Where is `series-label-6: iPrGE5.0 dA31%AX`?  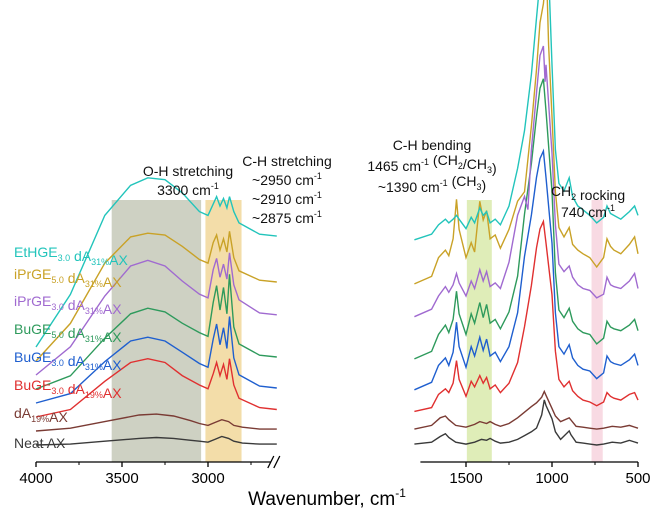 series-label-6: iPrGE5.0 dA31%AX is located at coordinates (68, 278).